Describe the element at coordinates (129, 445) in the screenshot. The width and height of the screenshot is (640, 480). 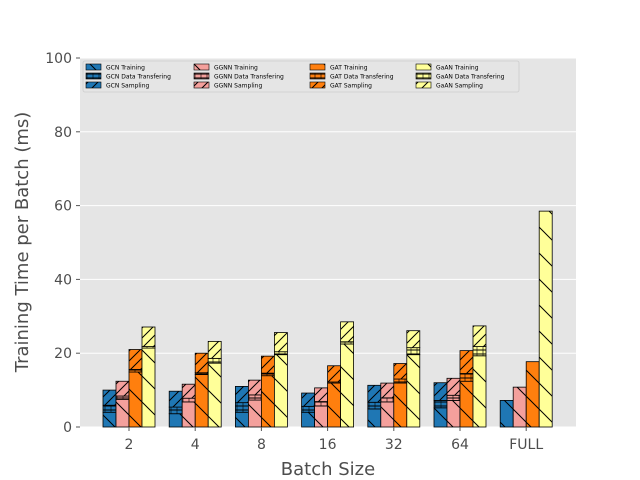
I see `x-tick-label: 2` at that location.